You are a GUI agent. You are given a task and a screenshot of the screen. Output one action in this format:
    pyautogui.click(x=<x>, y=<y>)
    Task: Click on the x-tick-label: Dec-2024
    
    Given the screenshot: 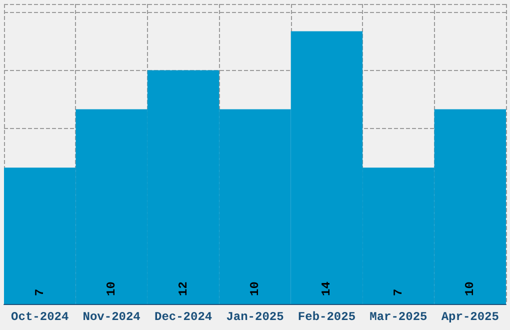 What is the action you would take?
    pyautogui.click(x=183, y=317)
    